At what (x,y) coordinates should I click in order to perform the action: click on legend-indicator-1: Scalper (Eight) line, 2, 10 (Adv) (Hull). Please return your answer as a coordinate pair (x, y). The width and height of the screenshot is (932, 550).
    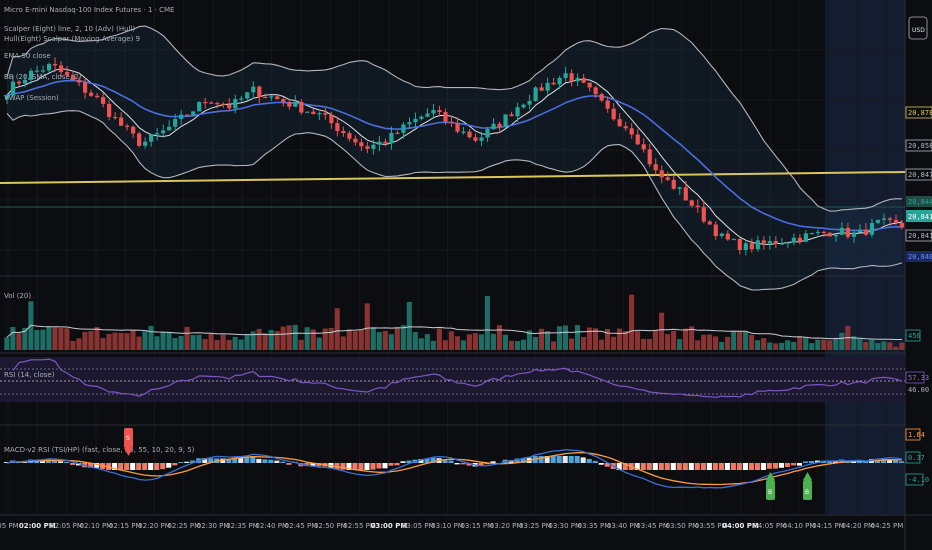
    Looking at the image, I should click on (69, 29).